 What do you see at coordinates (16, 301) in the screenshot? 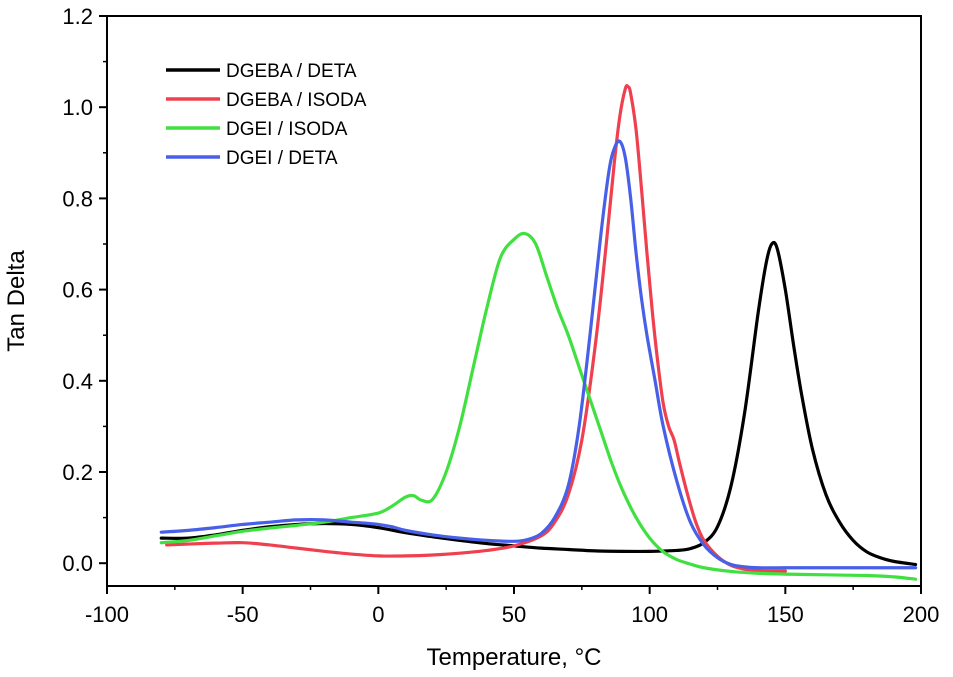
I see `y-axis-title: Tan Delta` at bounding box center [16, 301].